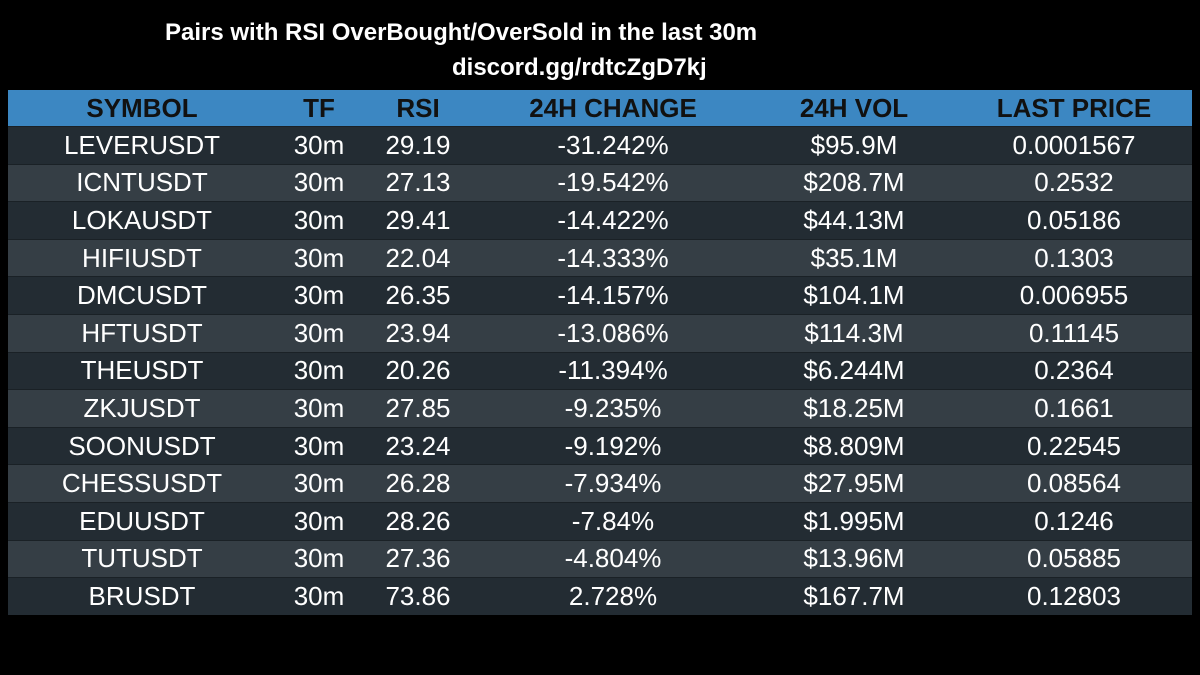 The height and width of the screenshot is (675, 1200). I want to click on cell-24h-vol: $8.809M, so click(854, 445).